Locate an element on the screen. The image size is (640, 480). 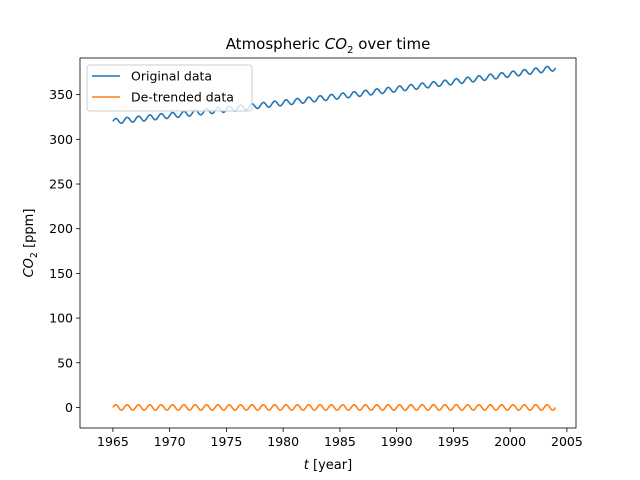
x-tick-label: 1980 is located at coordinates (283, 441).